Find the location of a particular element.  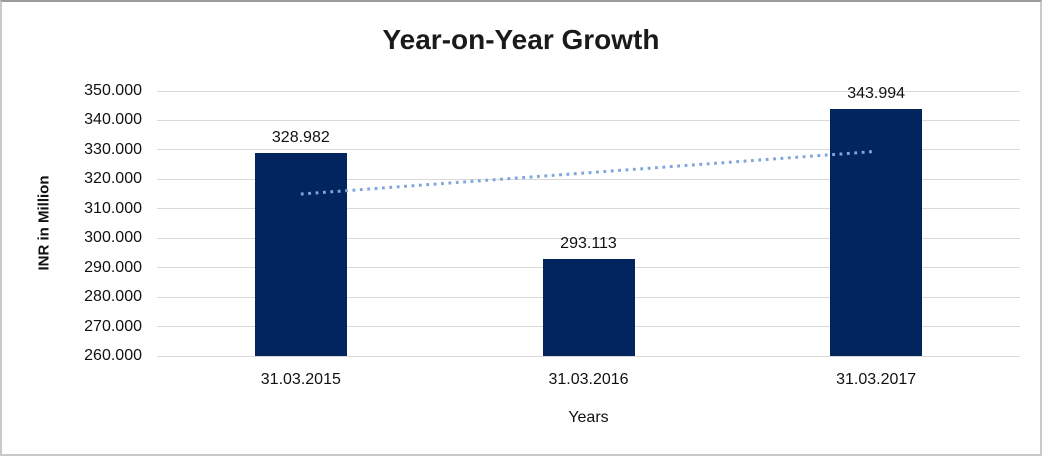

chart-title: Year-on-Year Growth is located at coordinates (521, 39).